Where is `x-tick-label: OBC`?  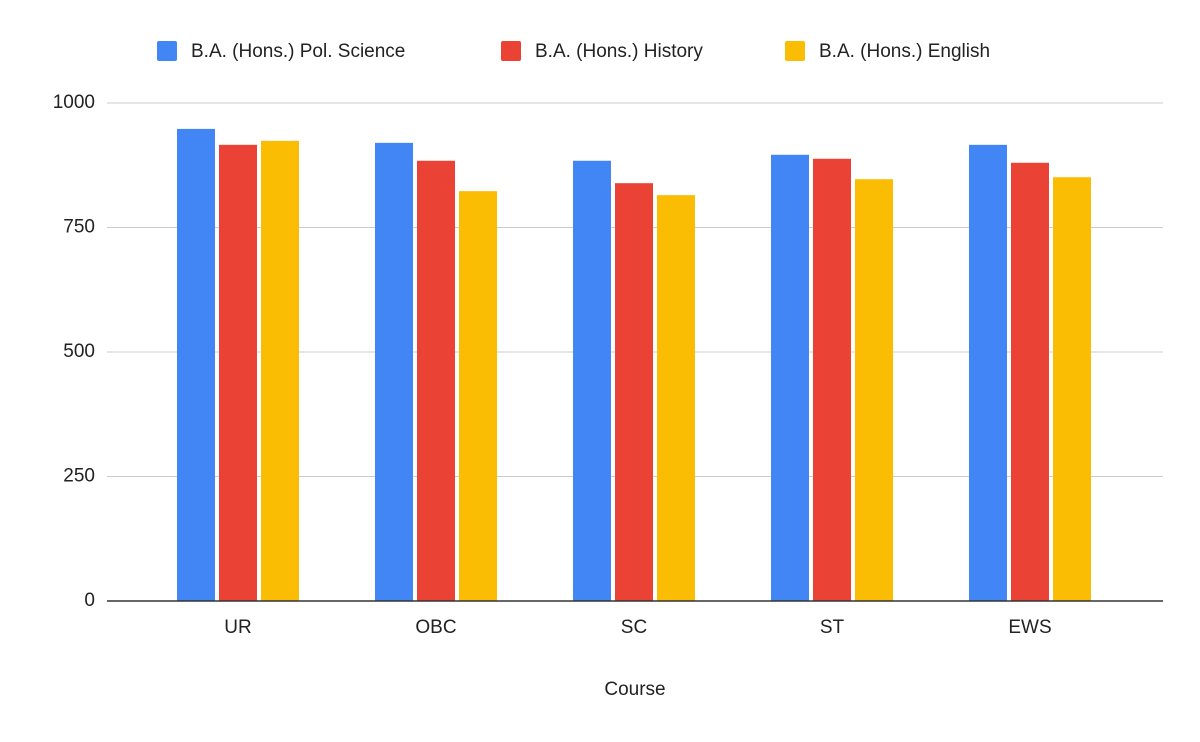 x-tick-label: OBC is located at coordinates (435, 627).